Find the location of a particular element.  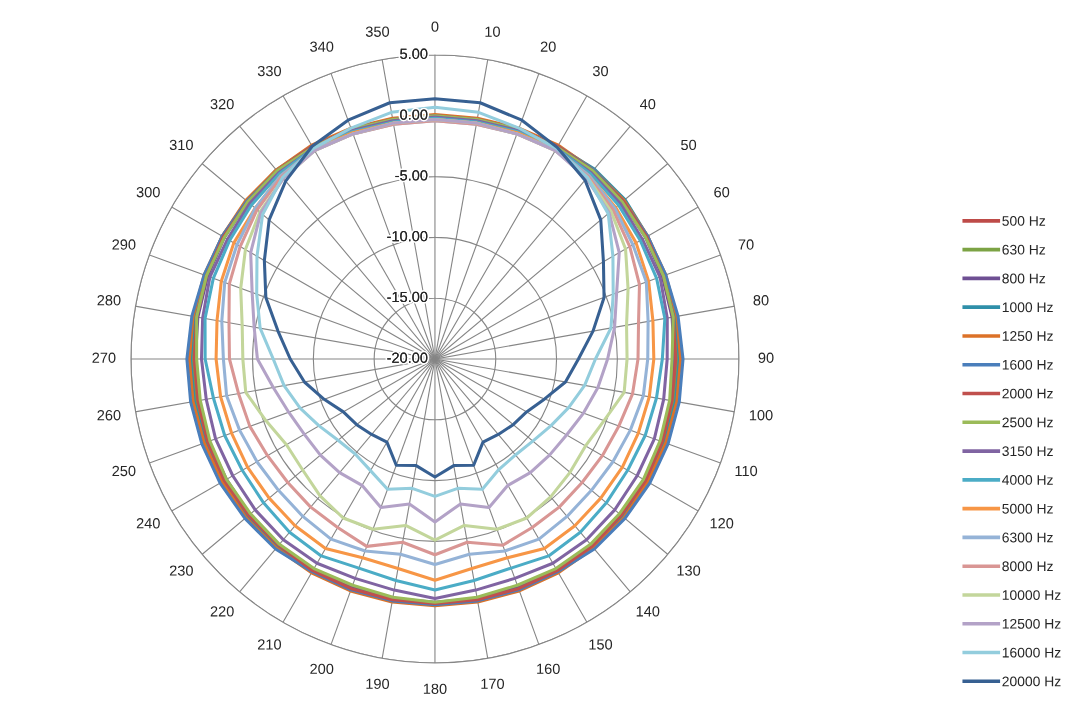

spoke-label: 180 is located at coordinates (435, 688).